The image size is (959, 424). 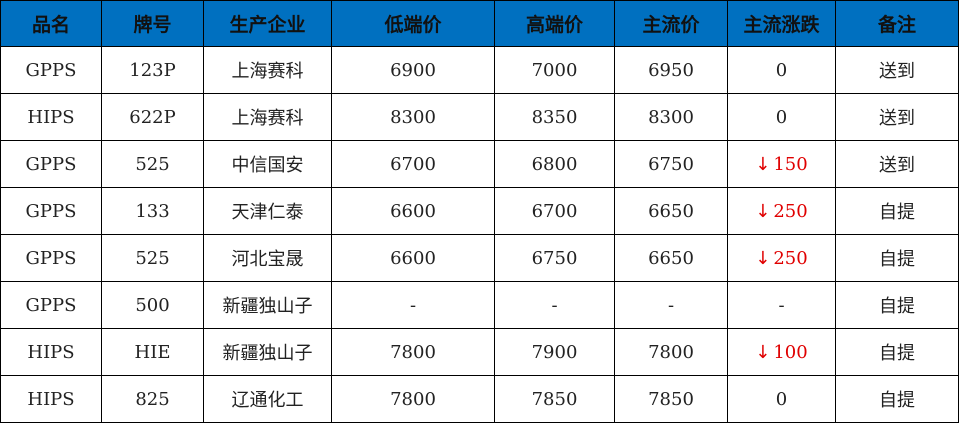 I want to click on table-row: GPPS 525 中信国安 6700 6800 6750 ↓ 150 送到, so click(x=479, y=164).